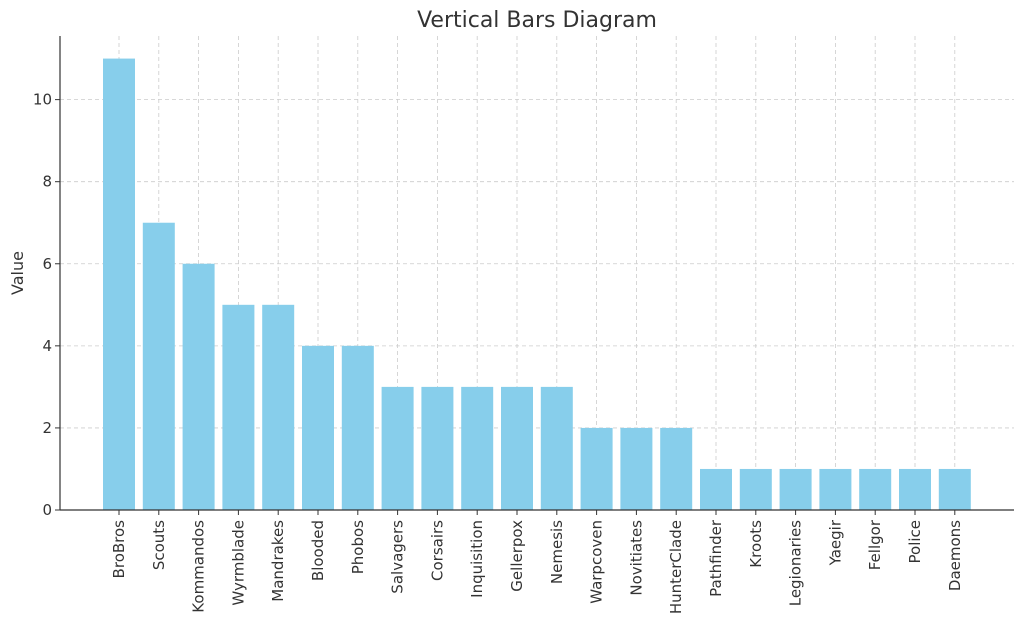 The height and width of the screenshot is (632, 1024). What do you see at coordinates (47, 510) in the screenshot?
I see `y-tick-label: 0` at bounding box center [47, 510].